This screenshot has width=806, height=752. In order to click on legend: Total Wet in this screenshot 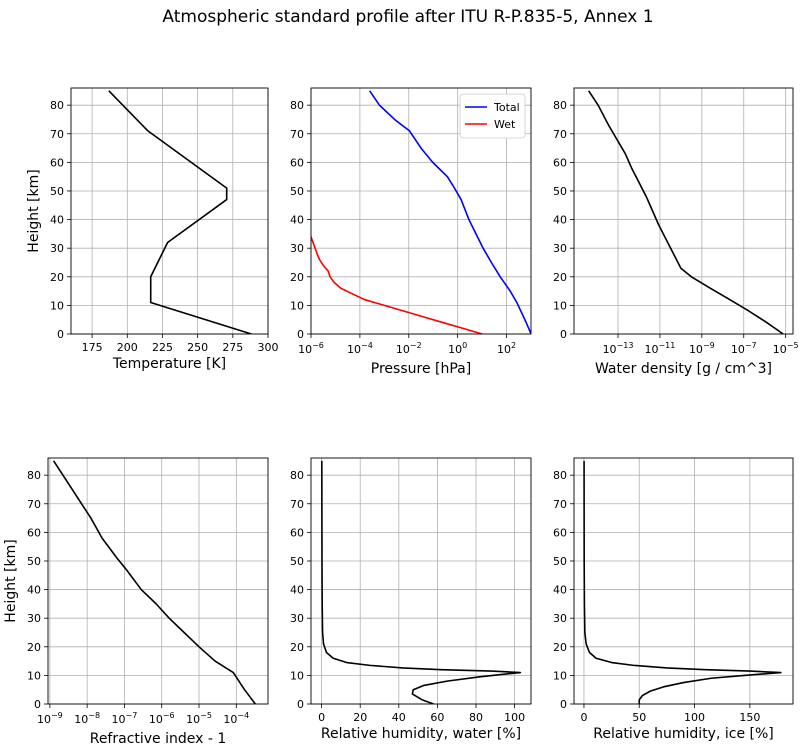, I will do `click(492, 116)`.